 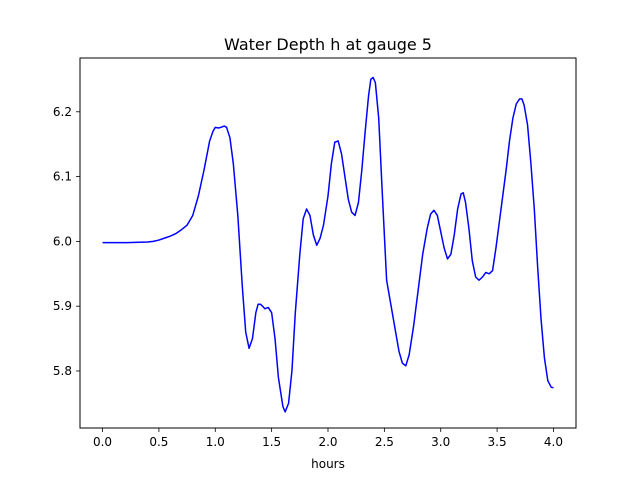 I want to click on y-tick-label: 6.1, so click(x=62, y=177).